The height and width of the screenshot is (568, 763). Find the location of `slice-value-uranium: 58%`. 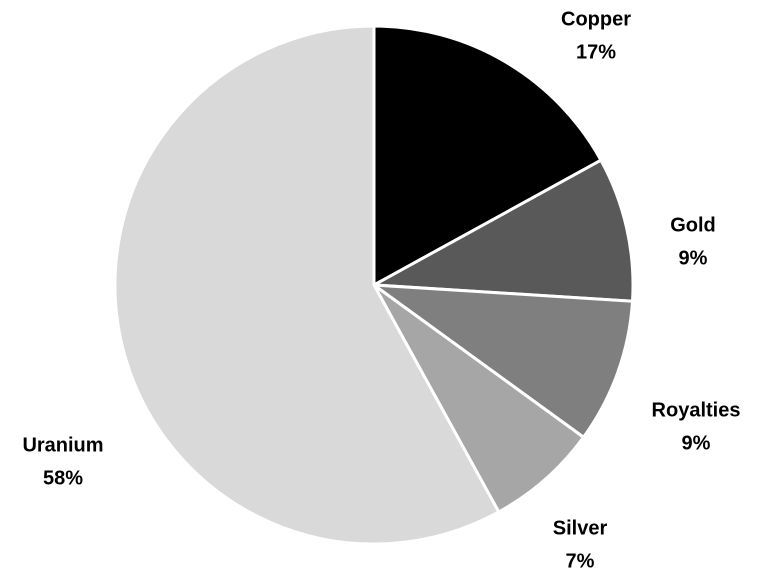

slice-value-uranium: 58% is located at coordinates (63, 478).